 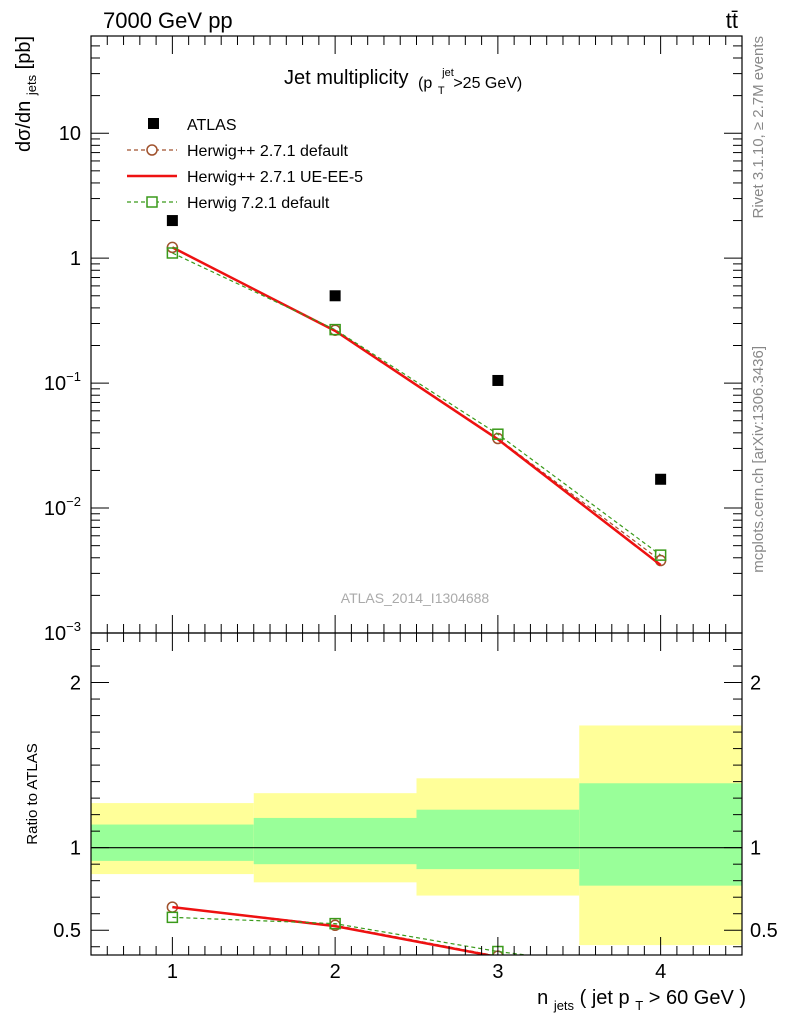 I want to click on ratio-y-axis-label: Ratio to ATLAS, so click(x=32, y=793).